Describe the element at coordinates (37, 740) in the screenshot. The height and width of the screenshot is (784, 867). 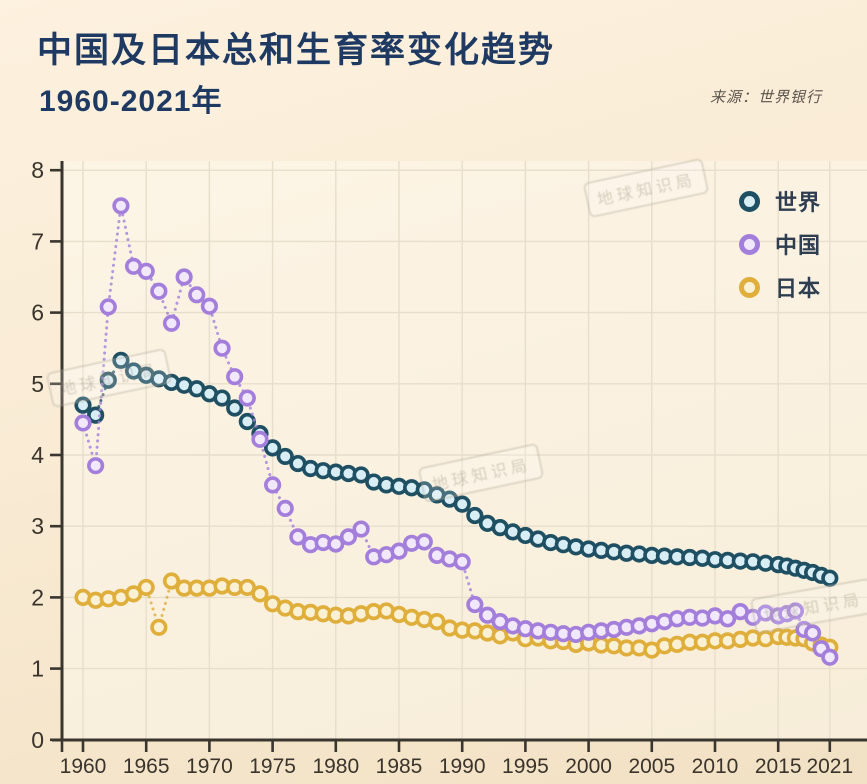
I see `y-tick-label: 0` at that location.